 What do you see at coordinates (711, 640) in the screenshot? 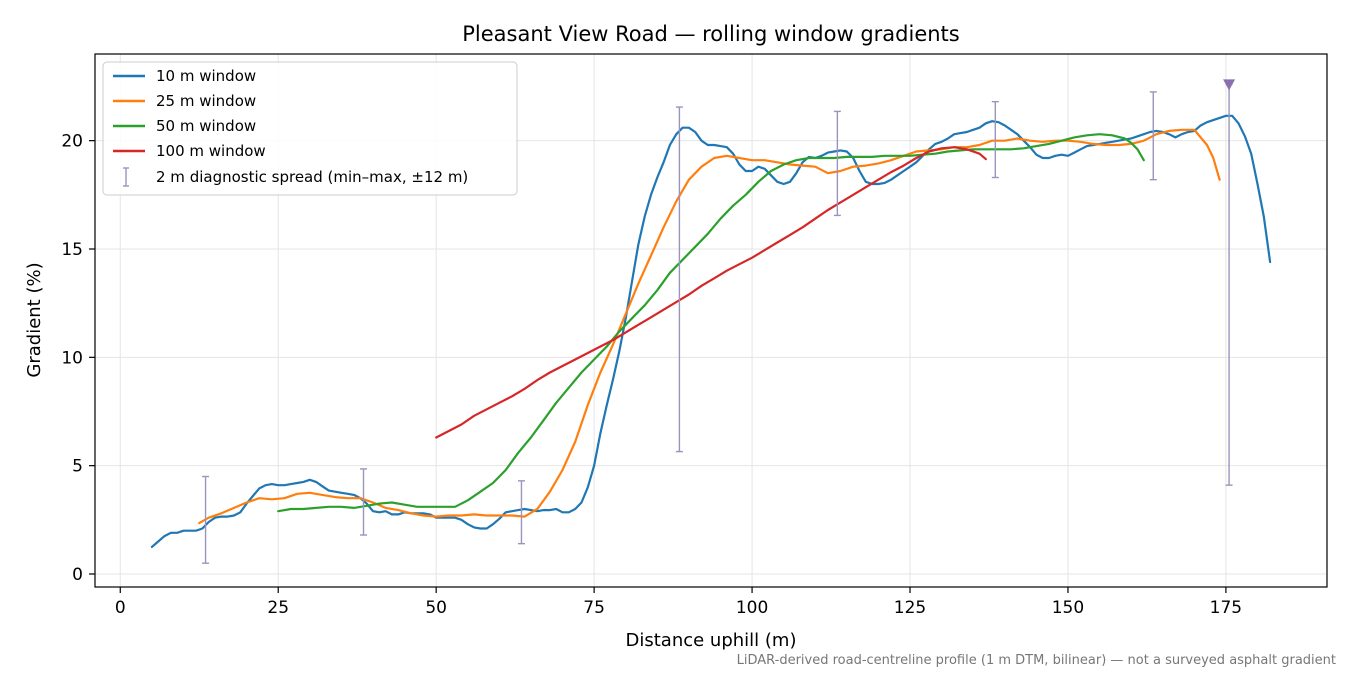
I see `x-axis-title: Distance uphill (m)` at bounding box center [711, 640].